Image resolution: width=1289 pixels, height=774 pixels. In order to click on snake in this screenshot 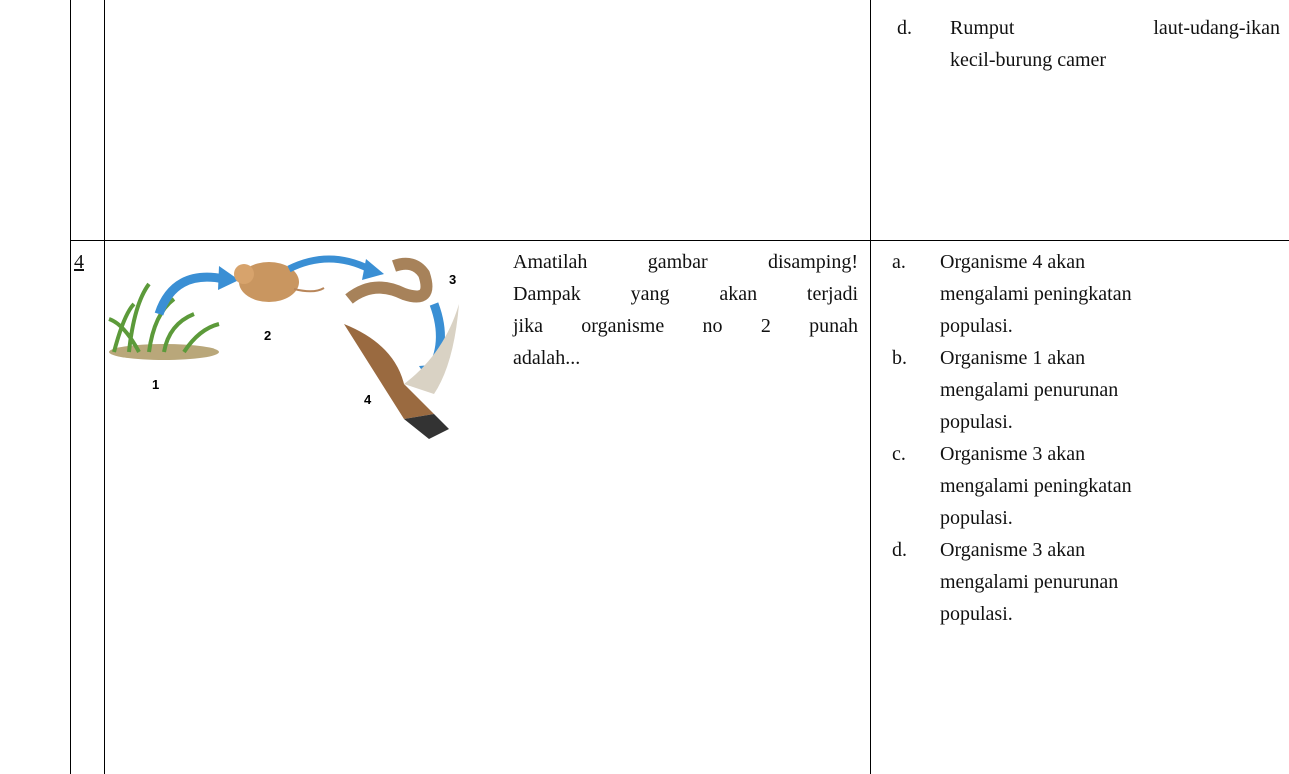, I will do `click(389, 280)`.